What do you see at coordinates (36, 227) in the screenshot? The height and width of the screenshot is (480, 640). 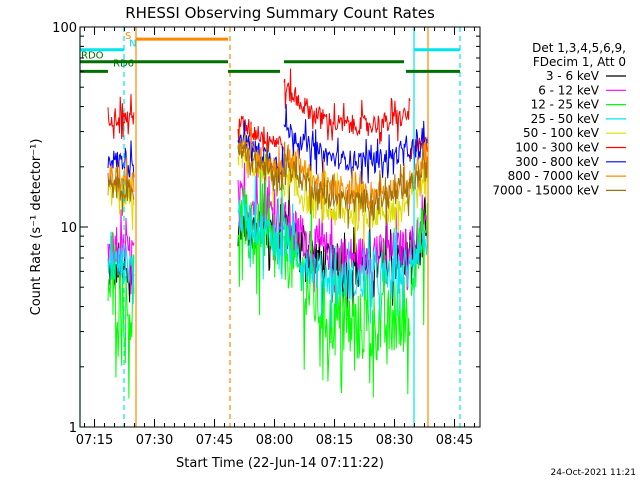 I see `y-axis-label: Count Rate (s⁻¹ detector⁻¹)` at bounding box center [36, 227].